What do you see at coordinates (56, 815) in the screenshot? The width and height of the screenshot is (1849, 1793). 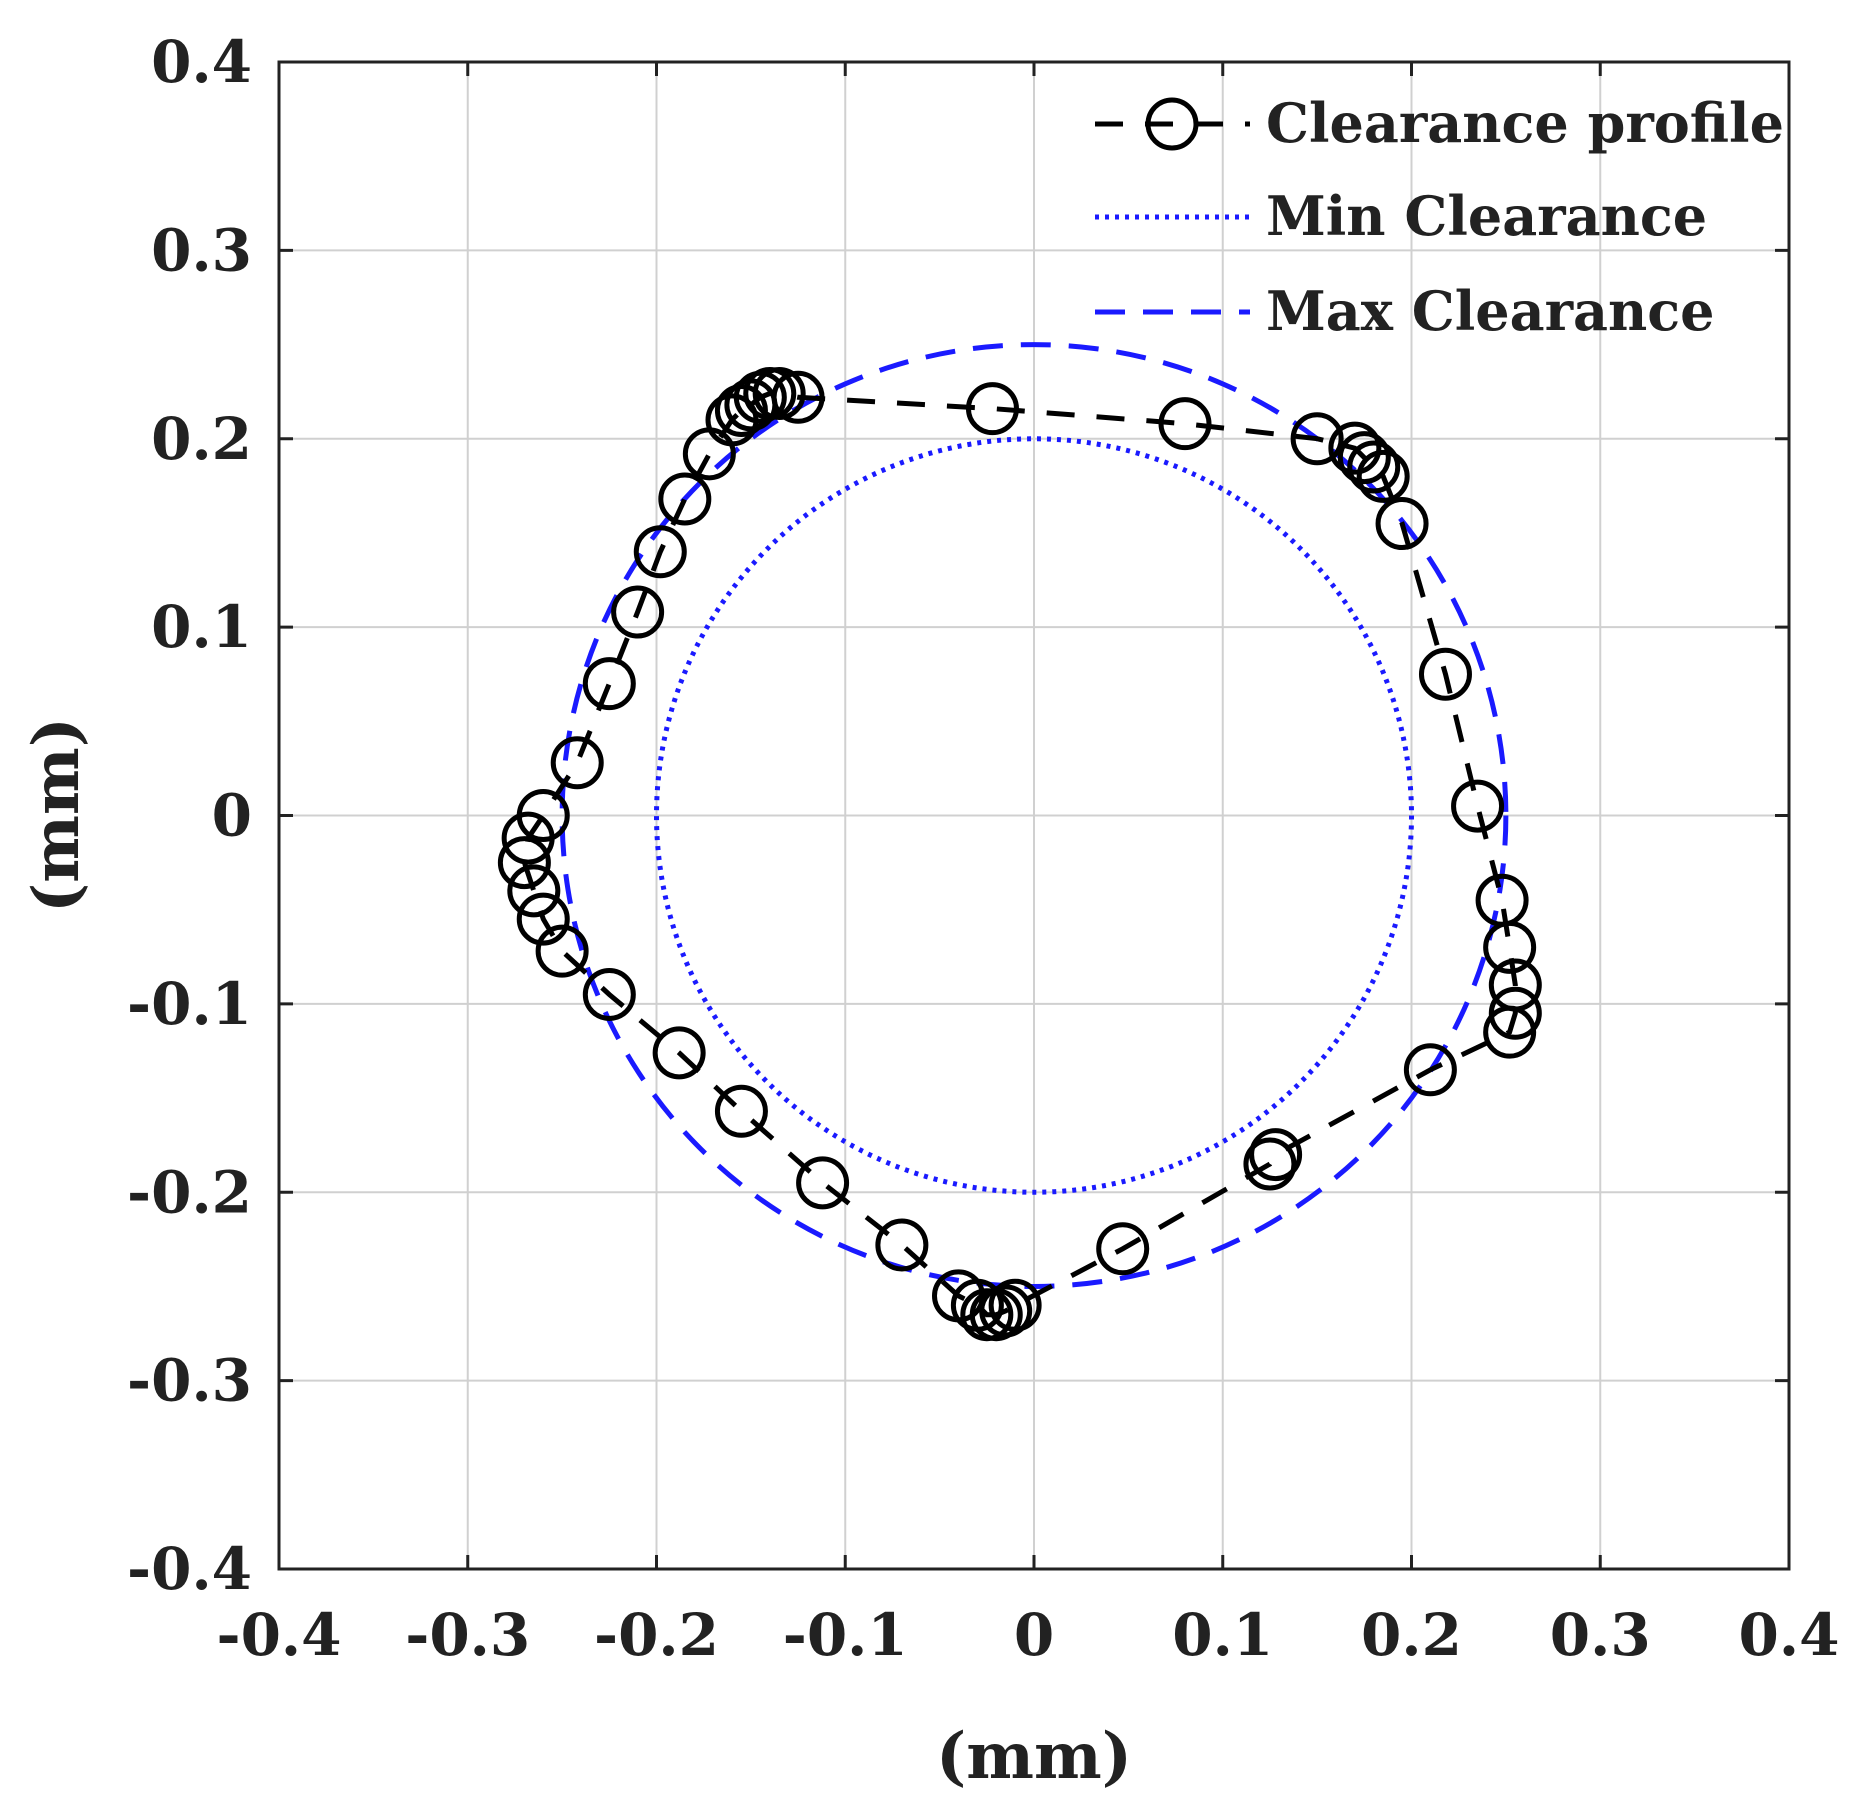 I see `y-axis-label: (mm)` at bounding box center [56, 815].